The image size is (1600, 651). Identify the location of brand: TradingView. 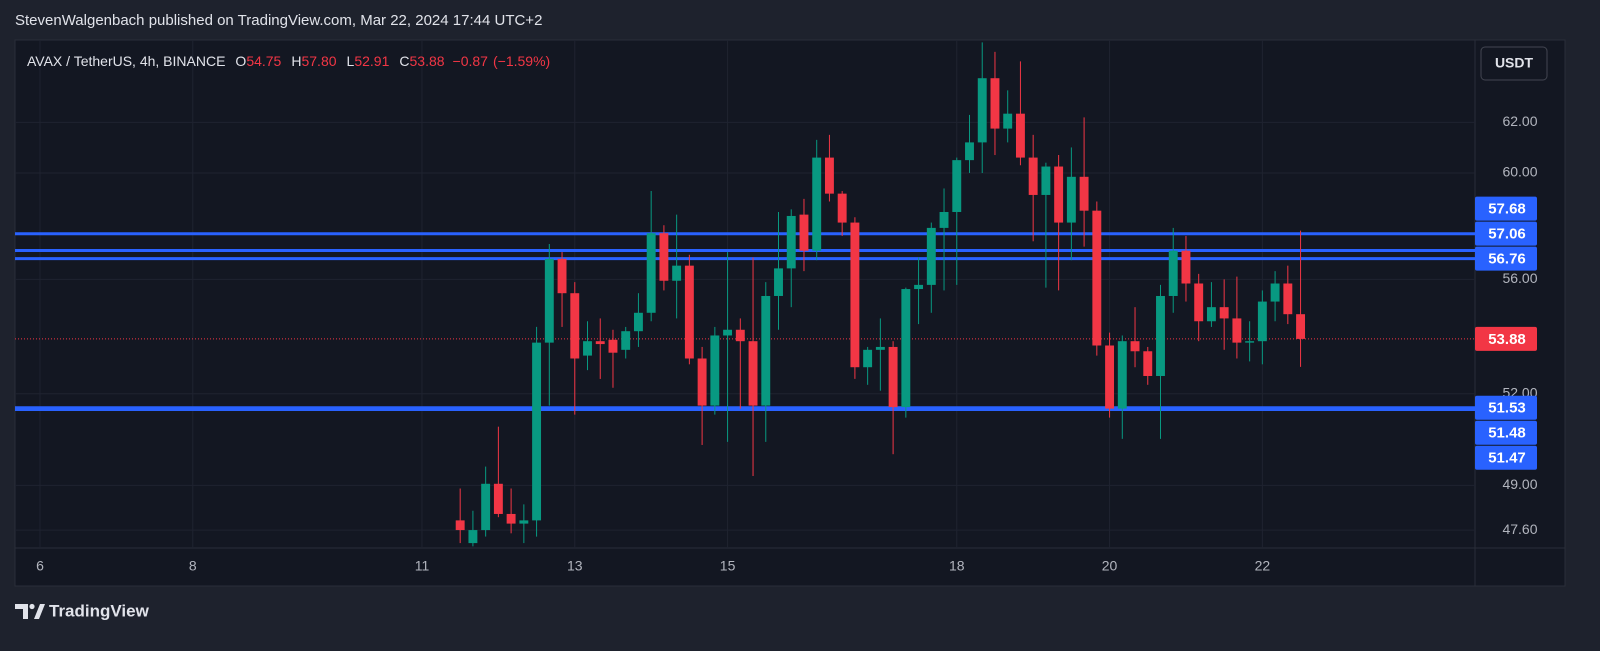
(82, 610).